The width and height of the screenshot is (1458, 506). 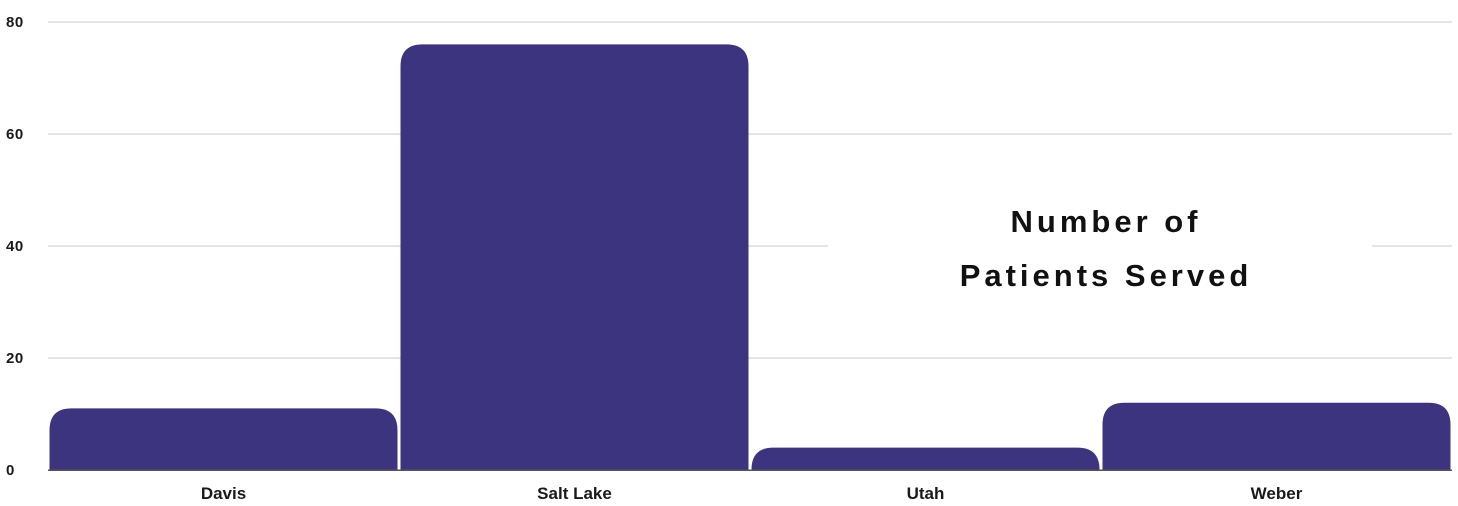 I want to click on x-tick-label: Salt Lake, so click(x=574, y=493).